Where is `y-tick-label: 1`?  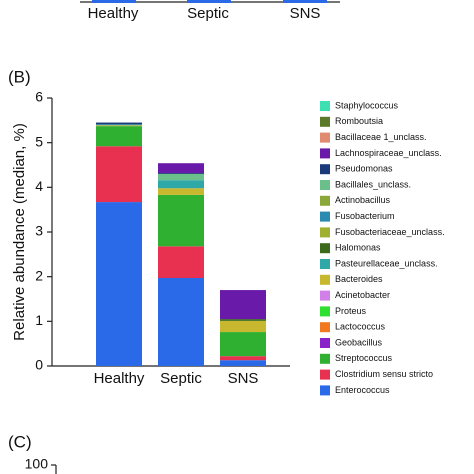 y-tick-label: 1 is located at coordinates (39, 320).